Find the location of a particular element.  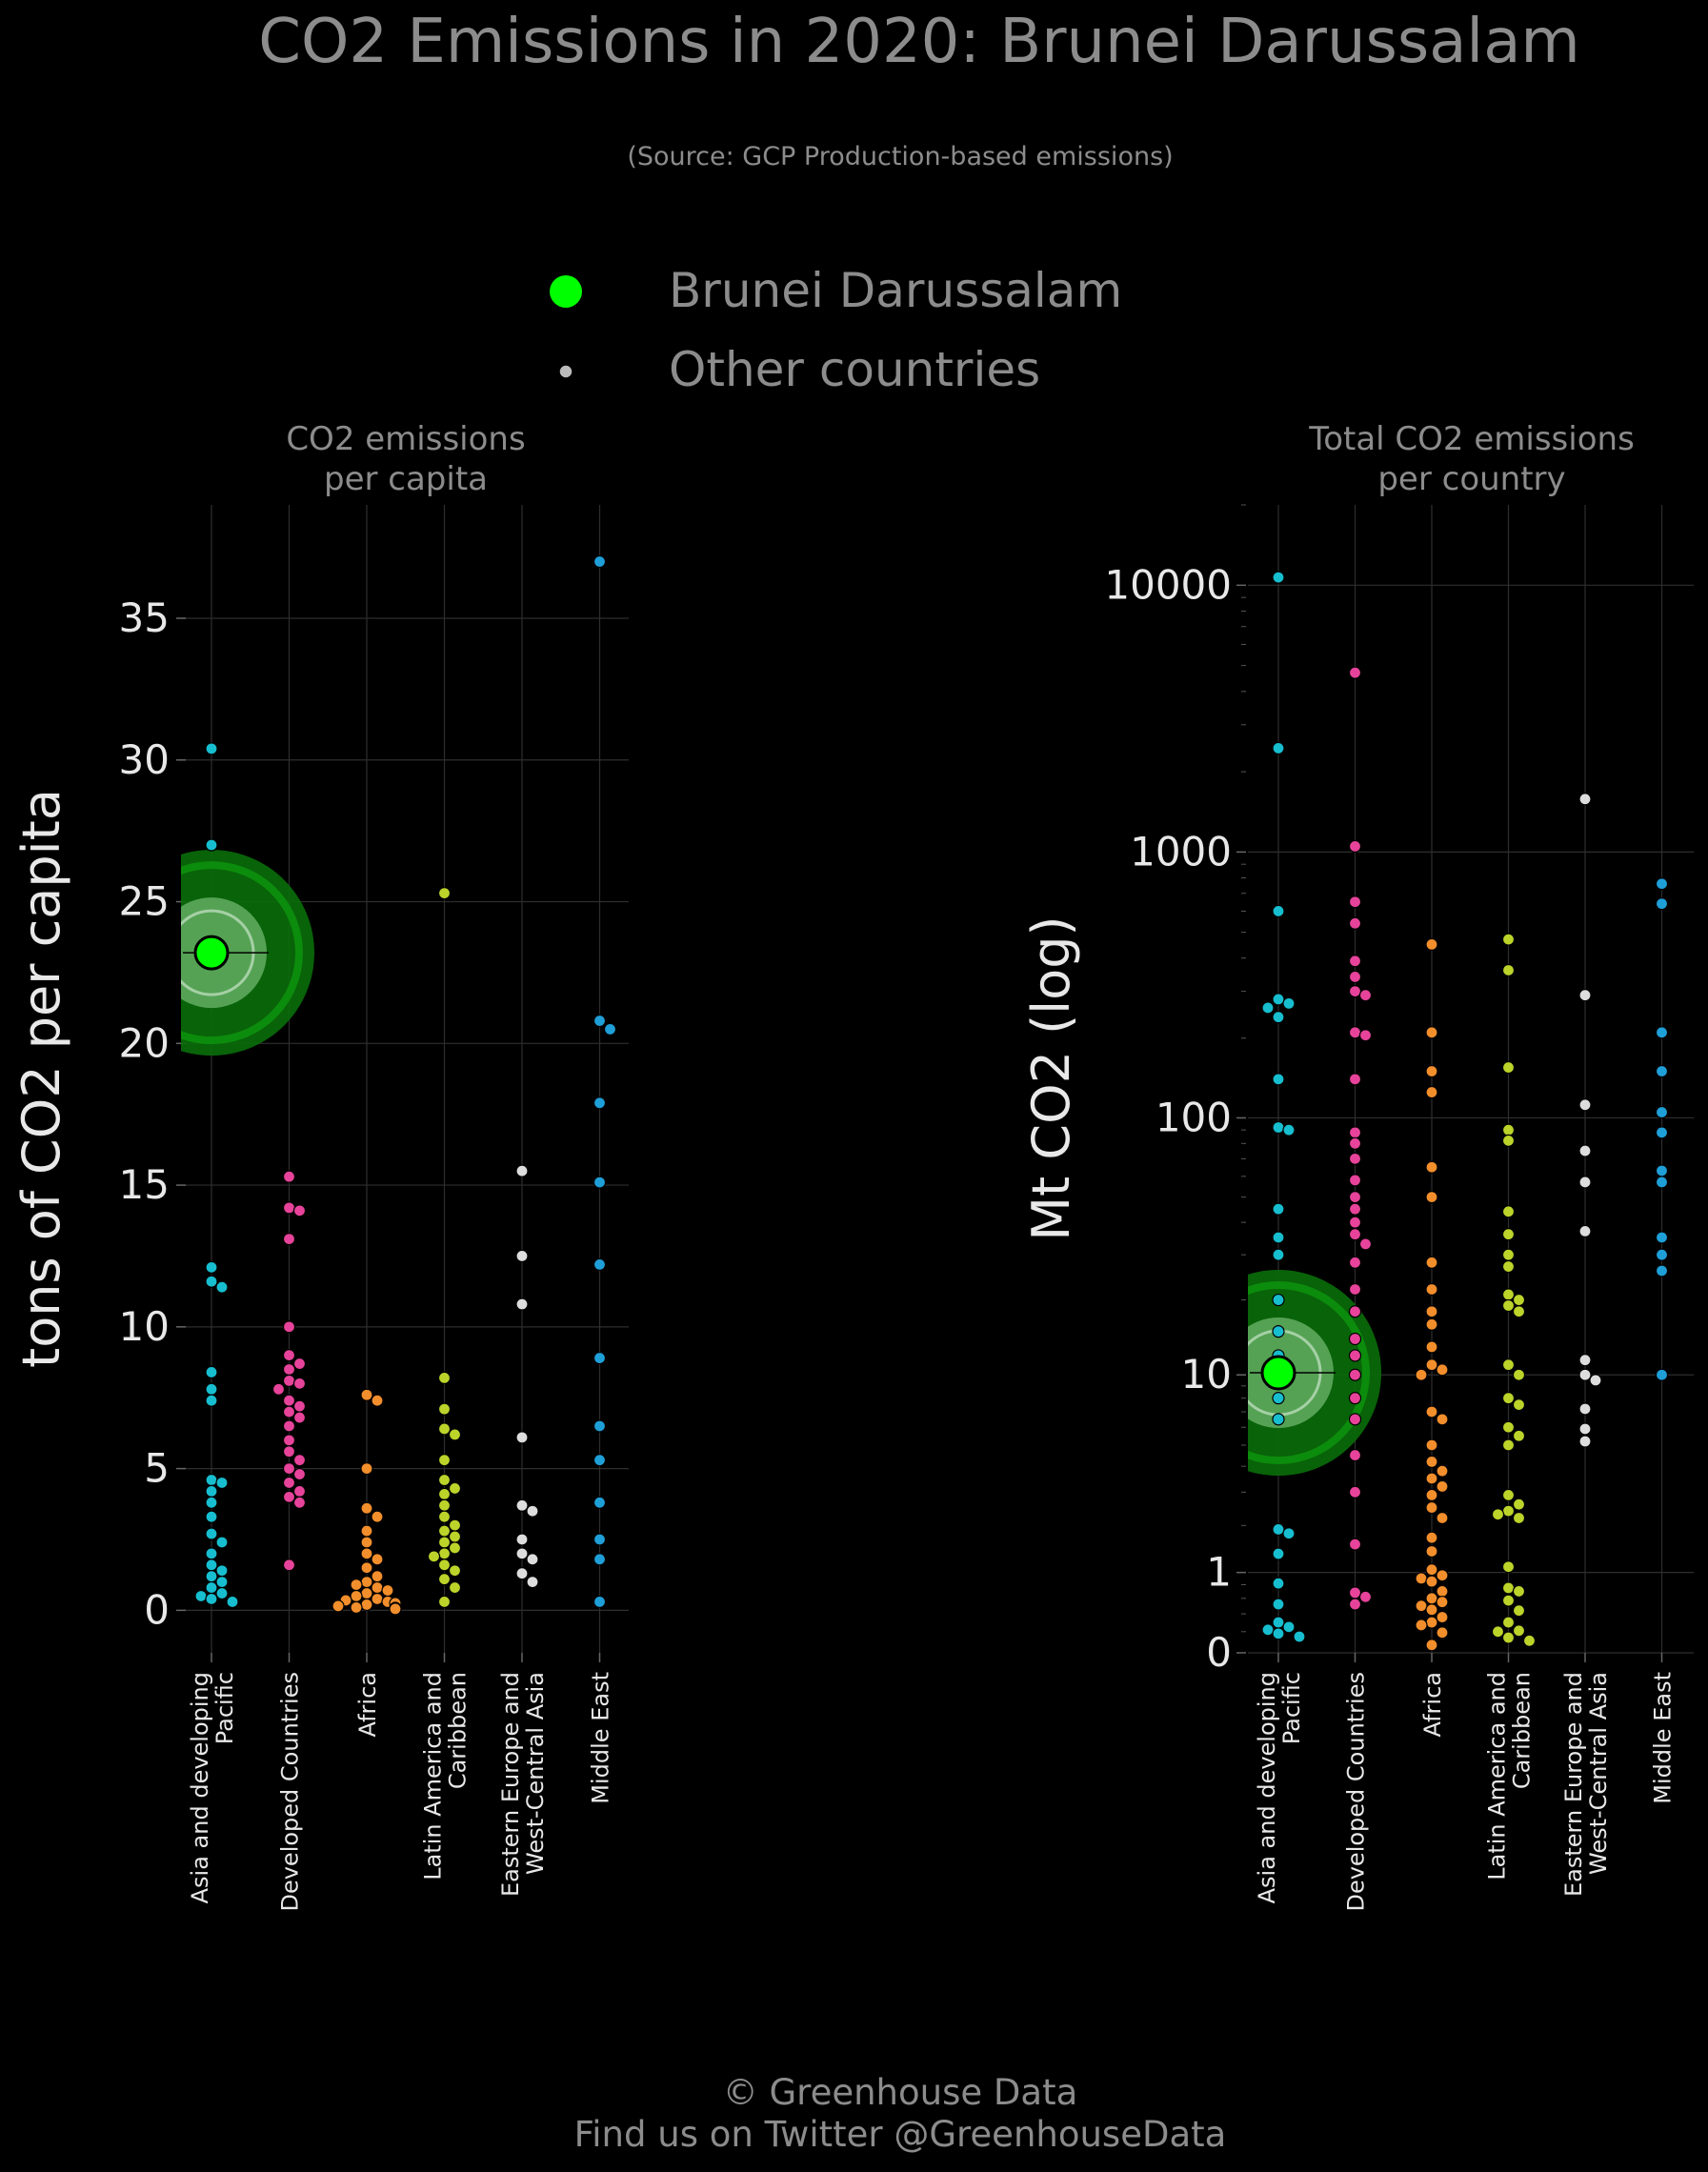

y-tick-label: 5 is located at coordinates (157, 1468).